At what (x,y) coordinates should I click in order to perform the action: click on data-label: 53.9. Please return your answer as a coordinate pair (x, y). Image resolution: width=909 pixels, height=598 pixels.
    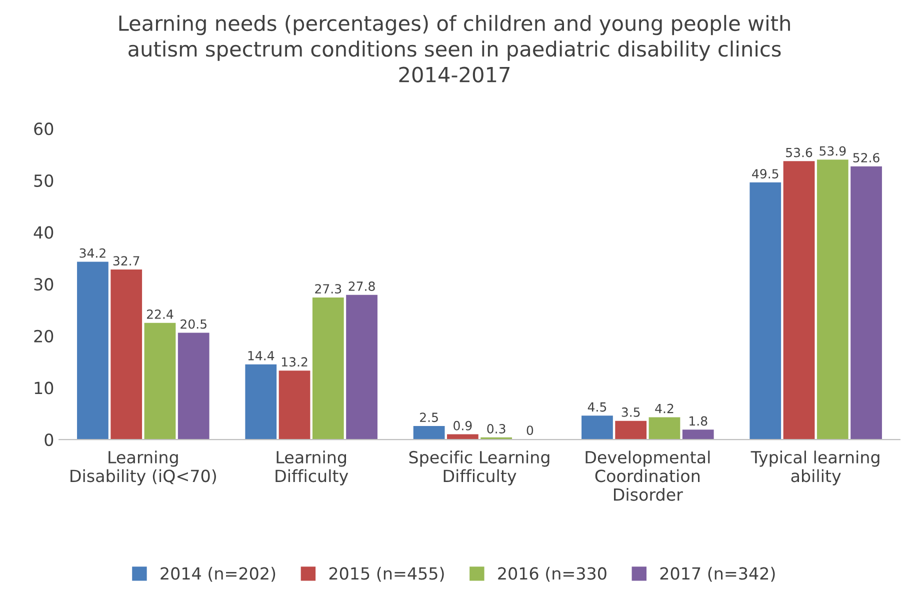
    Looking at the image, I should click on (833, 151).